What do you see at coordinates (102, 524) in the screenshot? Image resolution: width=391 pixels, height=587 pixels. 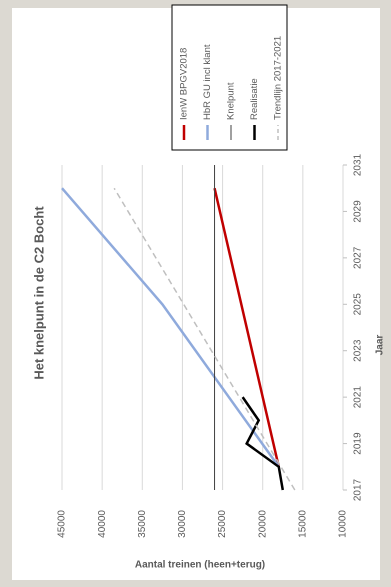 I see `y-tick-label: 40000` at bounding box center [102, 524].